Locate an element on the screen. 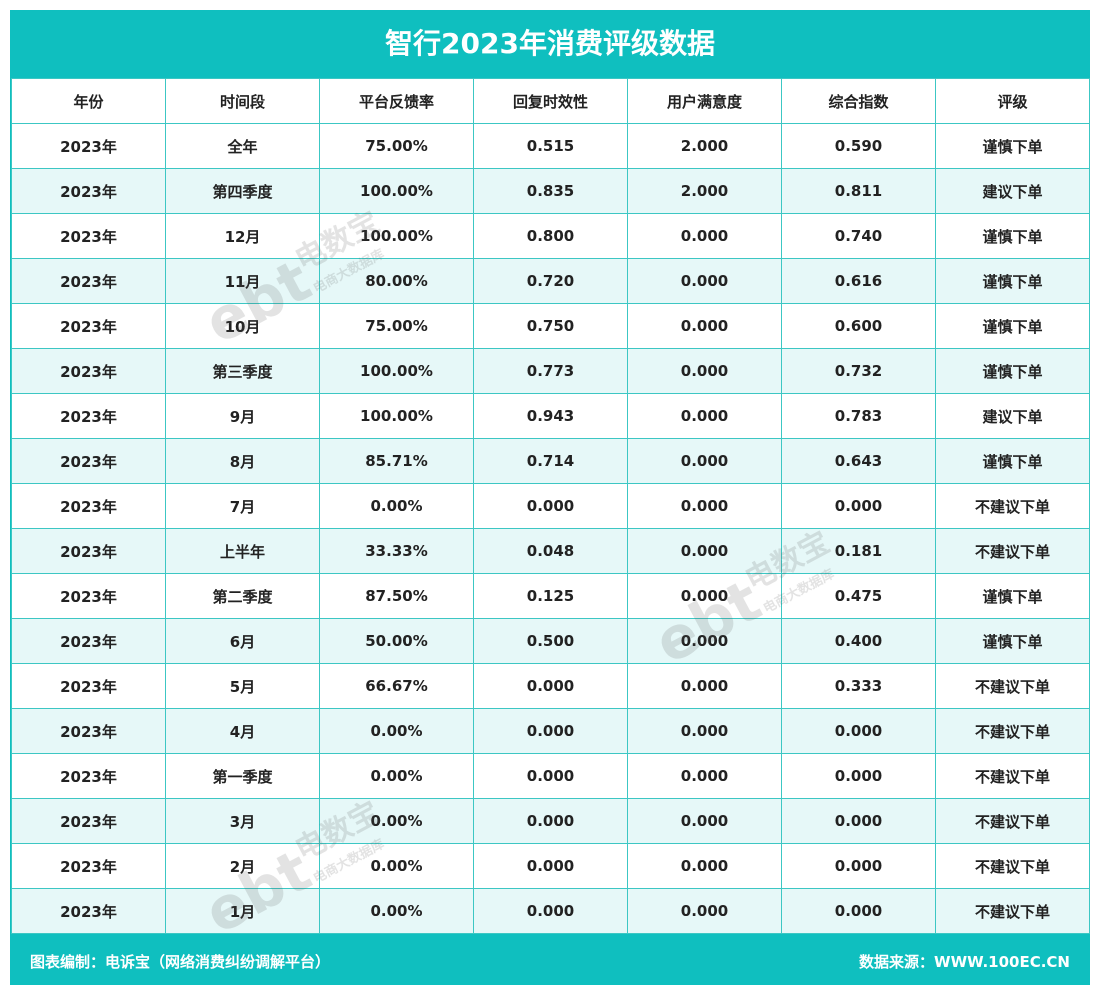 Image resolution: width=1100 pixels, height=995 pixels. column-header: 综合指数 is located at coordinates (858, 101).